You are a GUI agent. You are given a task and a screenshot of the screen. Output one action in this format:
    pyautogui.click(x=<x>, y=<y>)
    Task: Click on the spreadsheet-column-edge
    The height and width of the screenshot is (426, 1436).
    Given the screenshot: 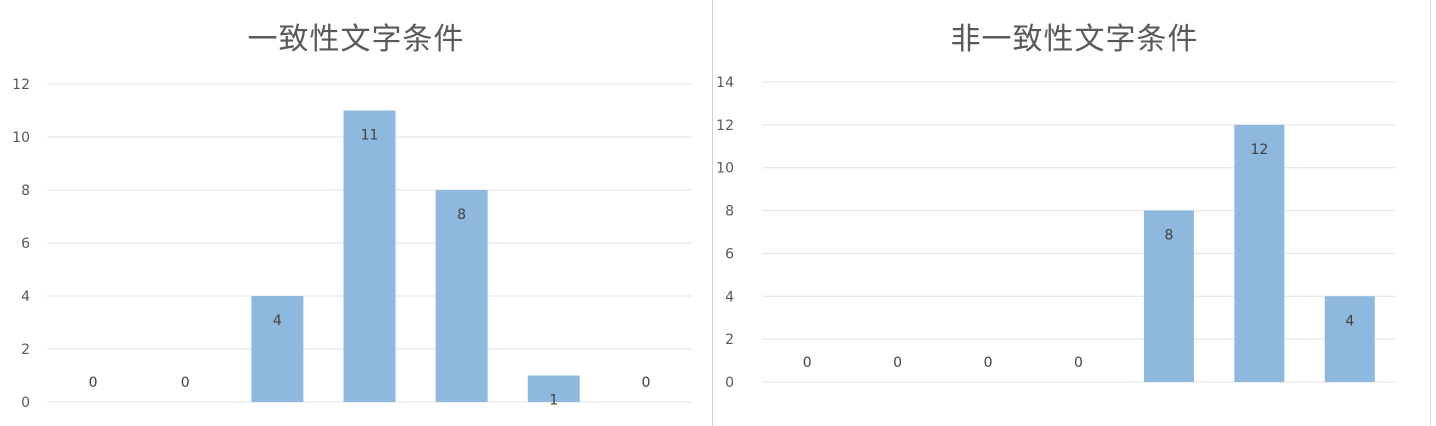 What is the action you would take?
    pyautogui.click(x=1430, y=213)
    